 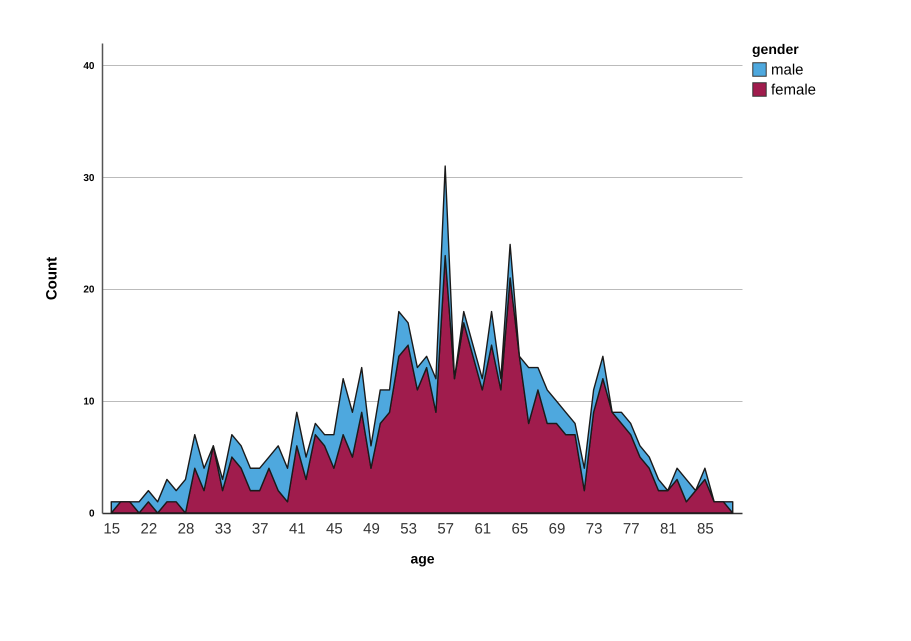 I want to click on x-tick-label: 15, so click(x=111, y=529).